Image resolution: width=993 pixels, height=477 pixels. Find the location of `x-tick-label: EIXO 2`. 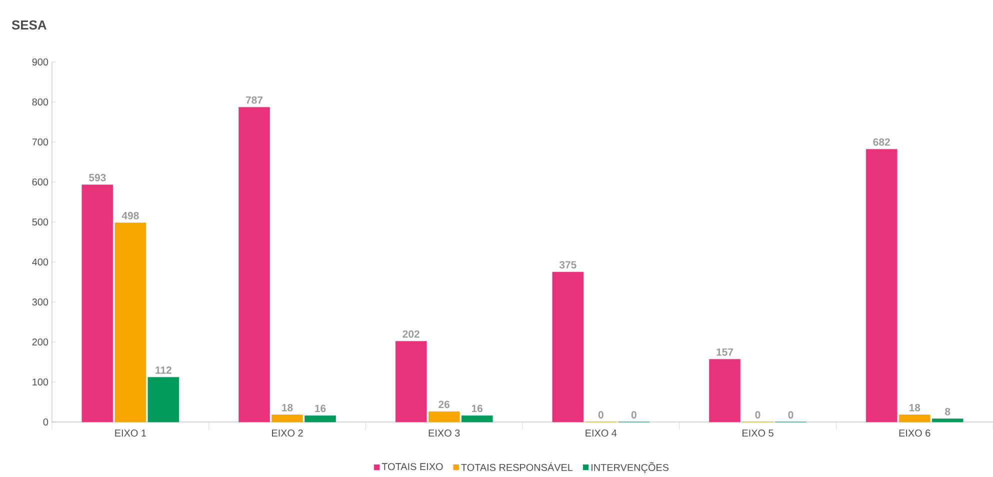

x-tick-label: EIXO 2 is located at coordinates (287, 433).